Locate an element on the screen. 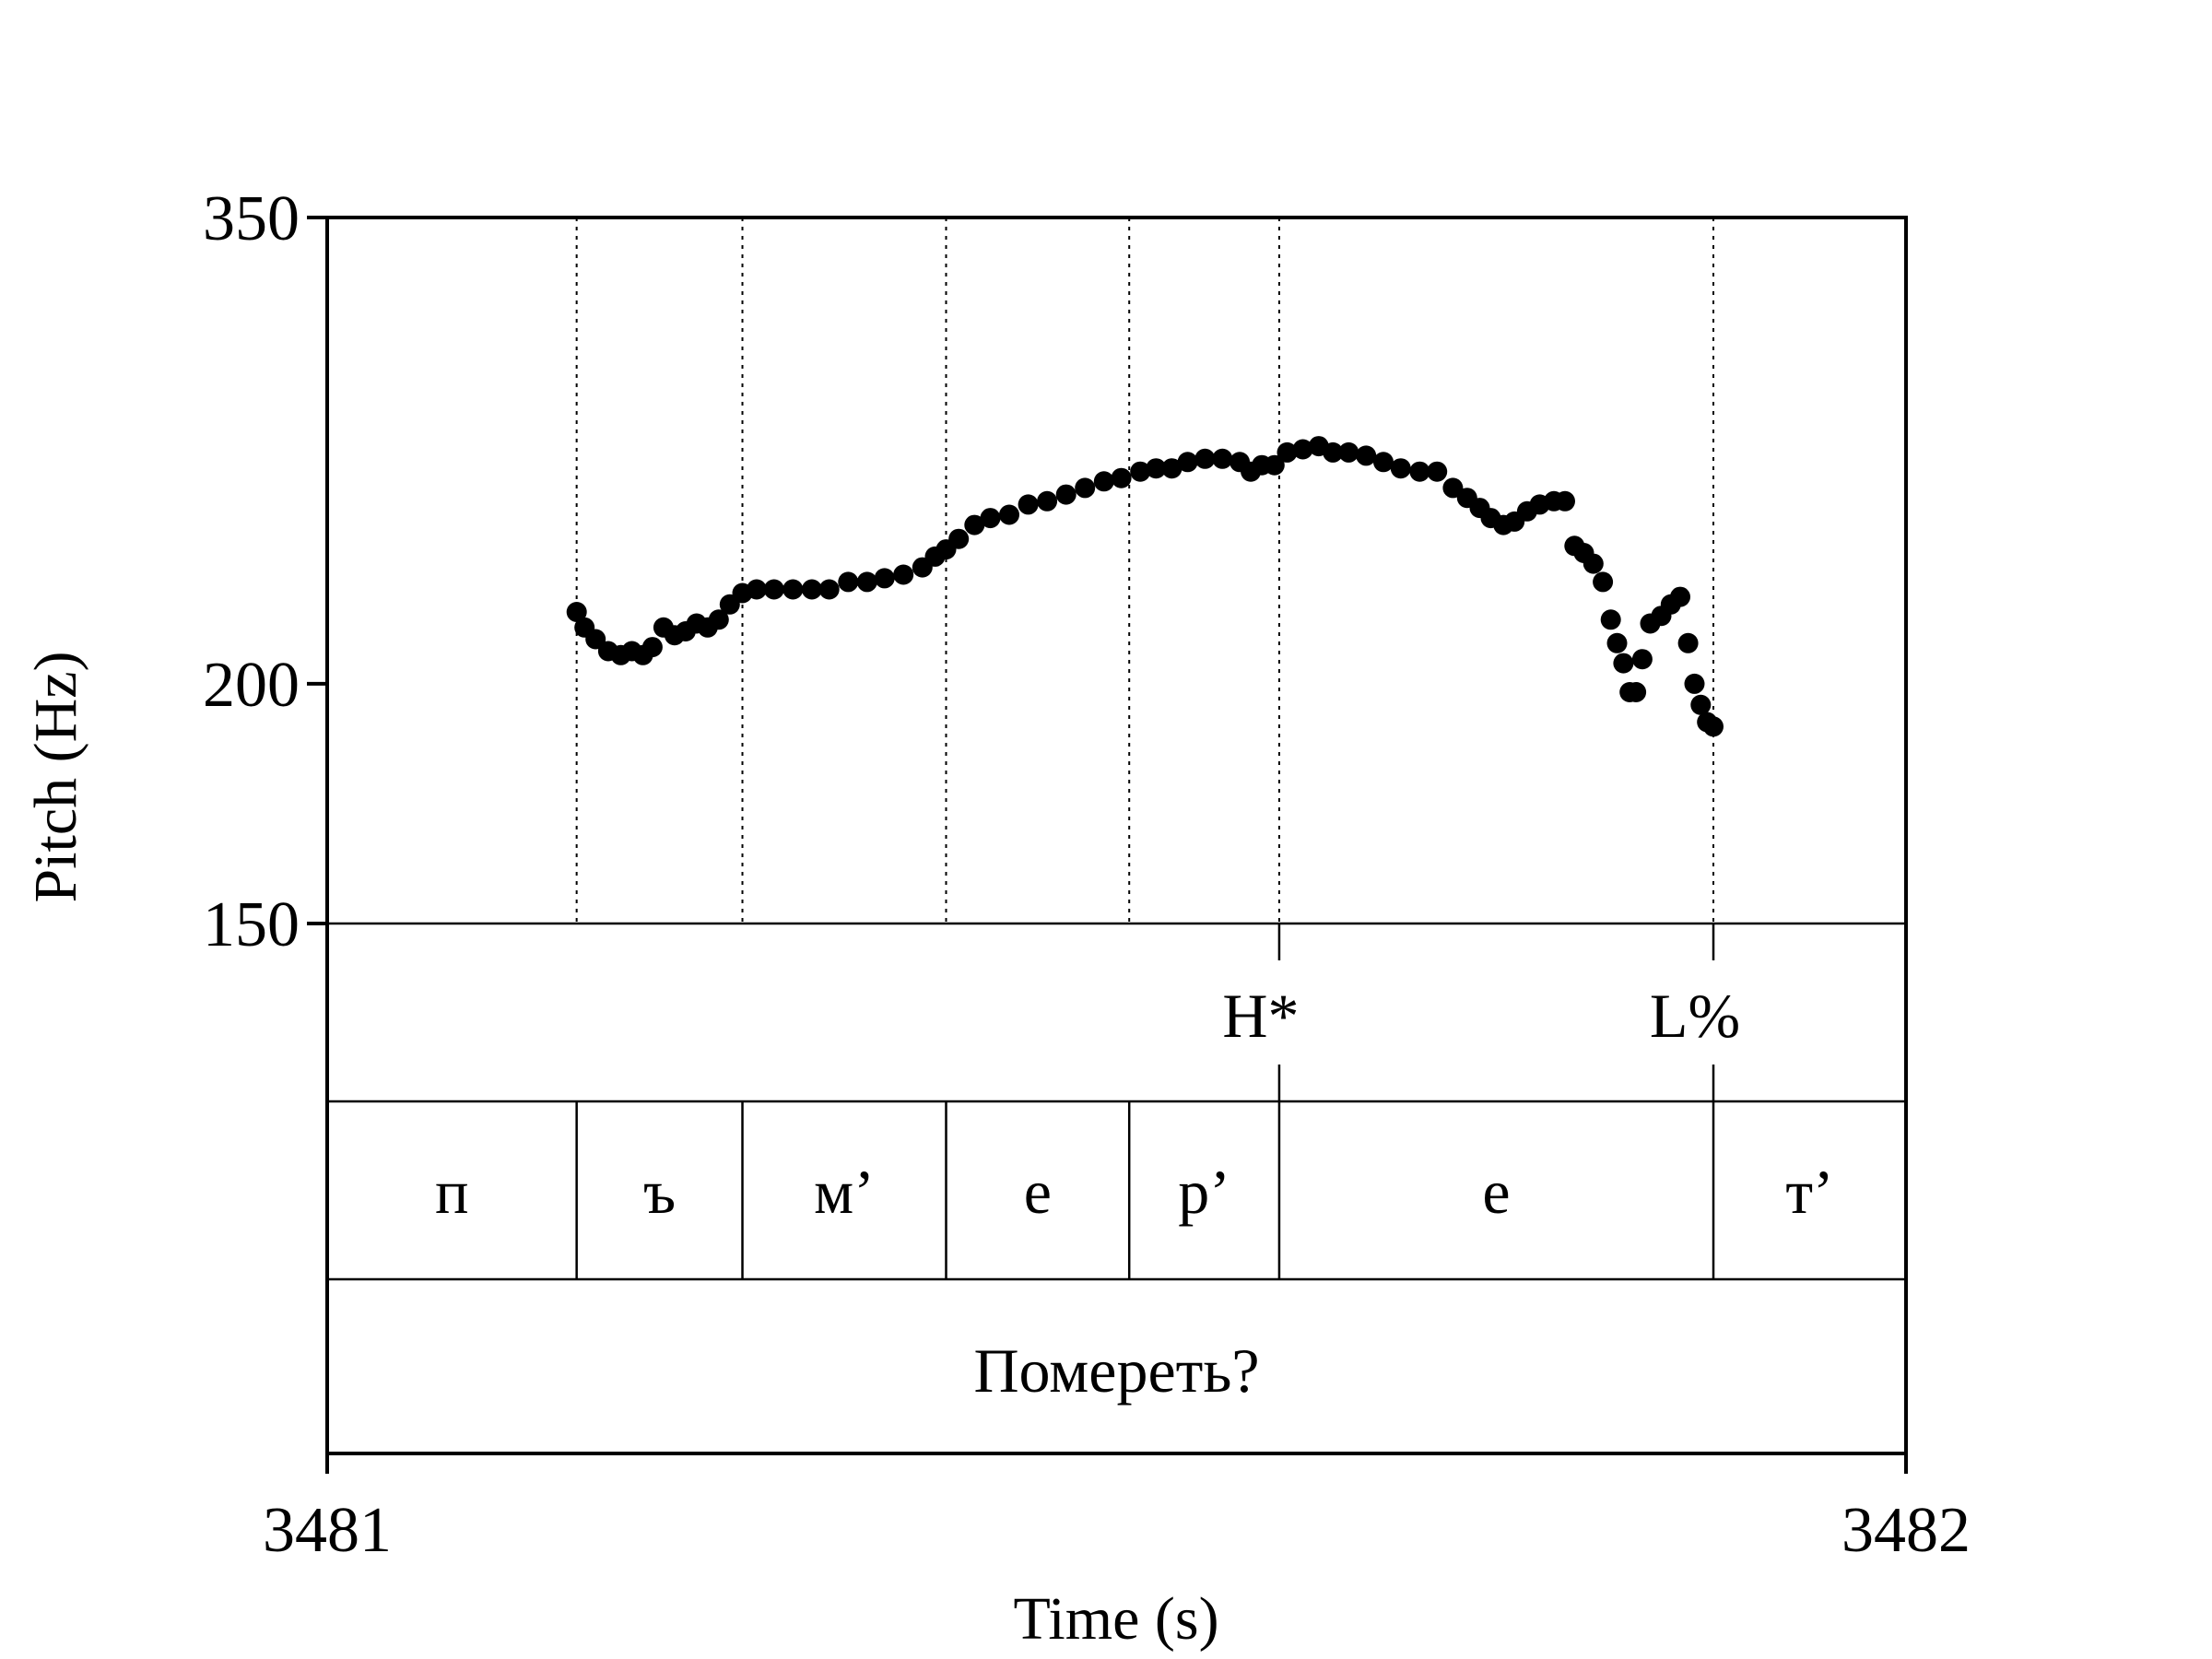 The image size is (2212, 1659). x-tick-label: 3481 is located at coordinates (327, 1530).